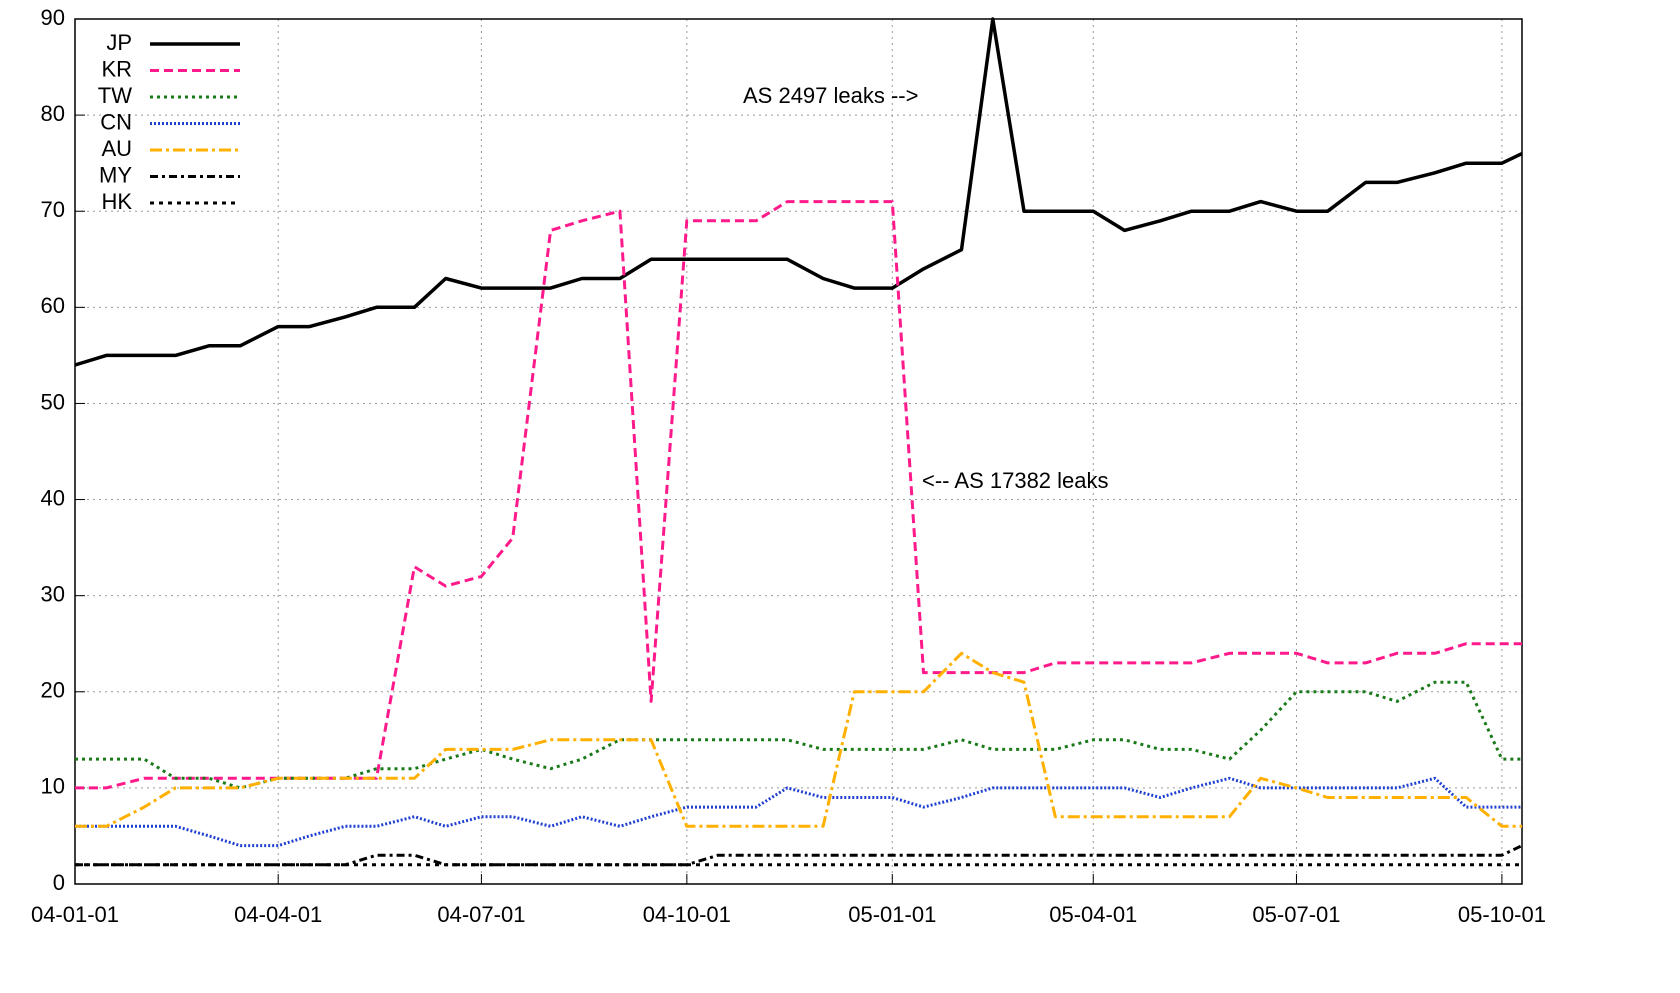 Image resolution: width=1680 pixels, height=993 pixels. I want to click on x-tick-label: 04-04-01, so click(278, 914).